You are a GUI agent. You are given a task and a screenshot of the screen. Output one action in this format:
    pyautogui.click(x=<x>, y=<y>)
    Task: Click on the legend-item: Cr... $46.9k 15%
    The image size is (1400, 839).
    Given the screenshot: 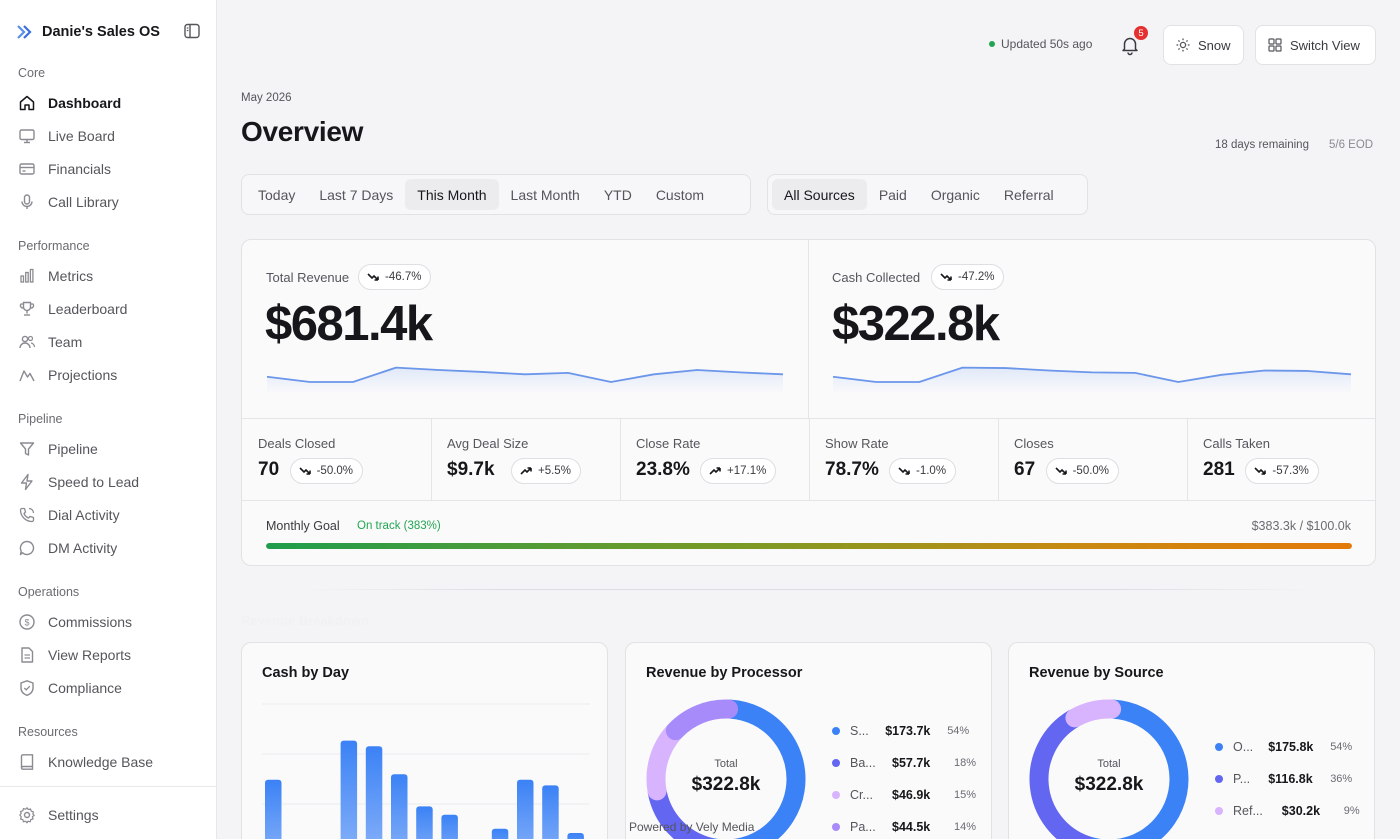 What is the action you would take?
    pyautogui.click(x=904, y=795)
    